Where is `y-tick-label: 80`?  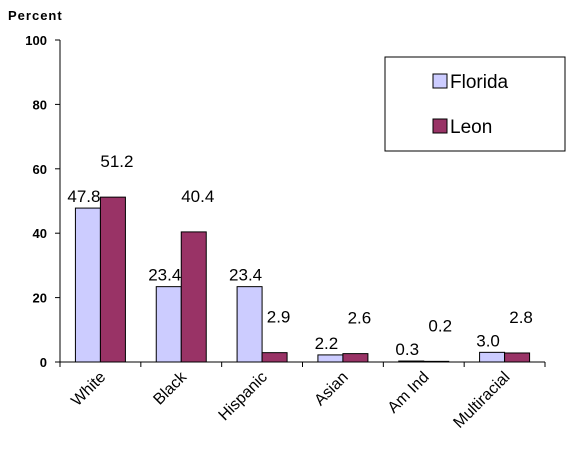 y-tick-label: 80 is located at coordinates (40, 104).